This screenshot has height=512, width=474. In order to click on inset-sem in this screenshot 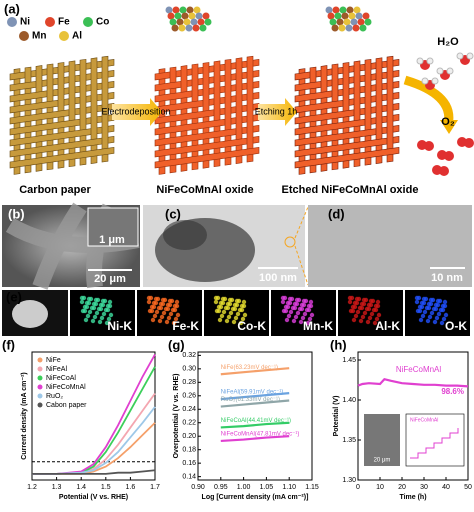, I will do `click(382, 440)`.